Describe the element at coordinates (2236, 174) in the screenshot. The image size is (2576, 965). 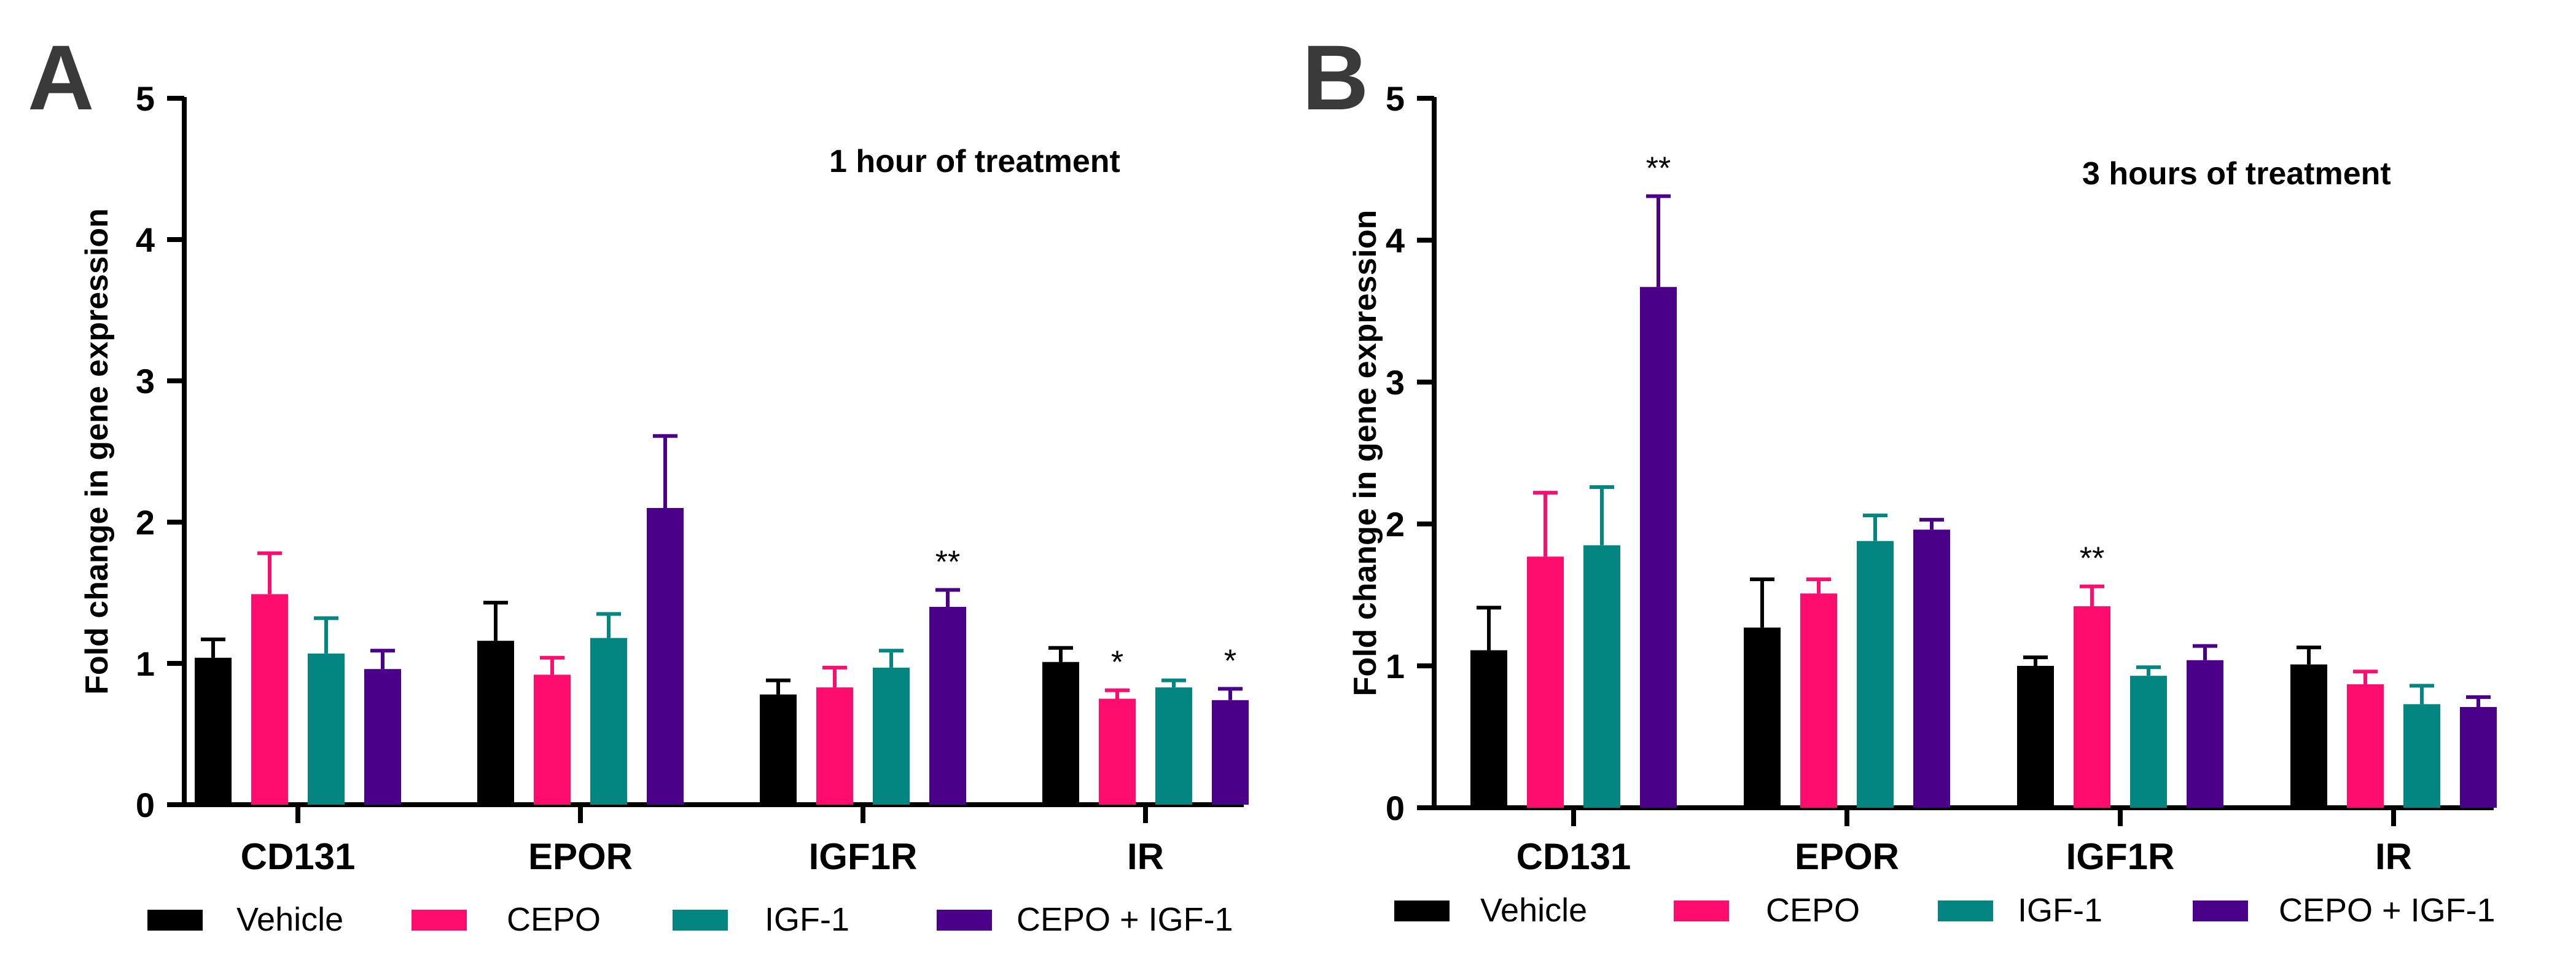
I see `chart-title: 3 hours of treatment` at that location.